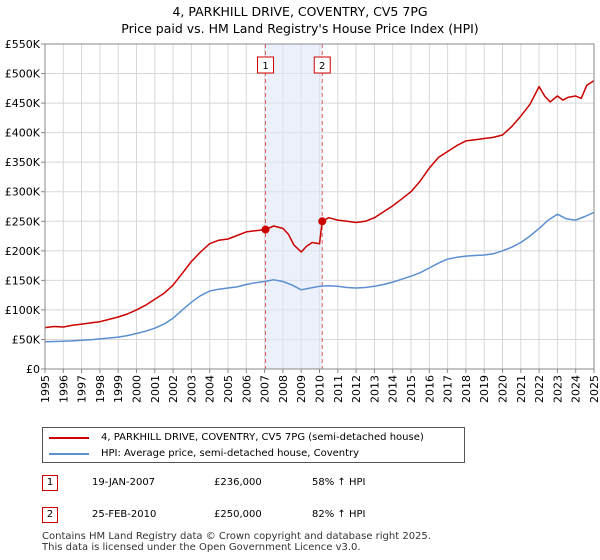  What do you see at coordinates (521, 389) in the screenshot?
I see `x-tick-label: 2021` at bounding box center [521, 389].